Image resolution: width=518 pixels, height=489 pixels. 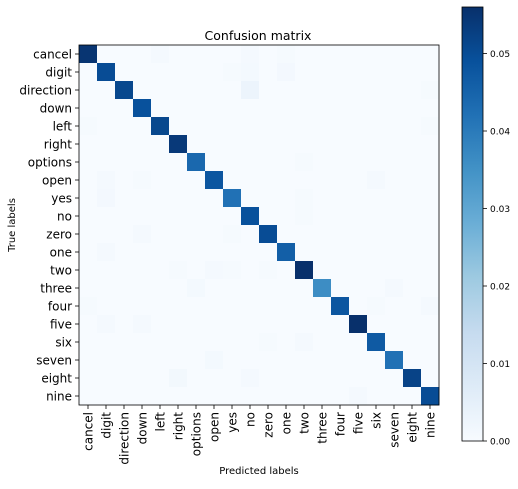 What do you see at coordinates (304, 270) in the screenshot?
I see `heatmap-cell-two-two` at bounding box center [304, 270].